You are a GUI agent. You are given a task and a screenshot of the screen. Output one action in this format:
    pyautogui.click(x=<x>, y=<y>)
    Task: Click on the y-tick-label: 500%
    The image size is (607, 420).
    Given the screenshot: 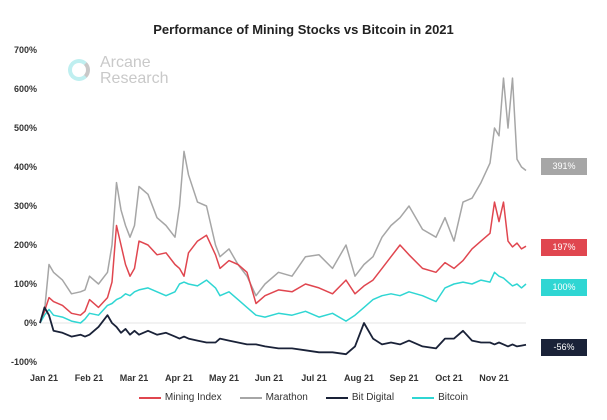 What is the action you would take?
    pyautogui.click(x=25, y=128)
    